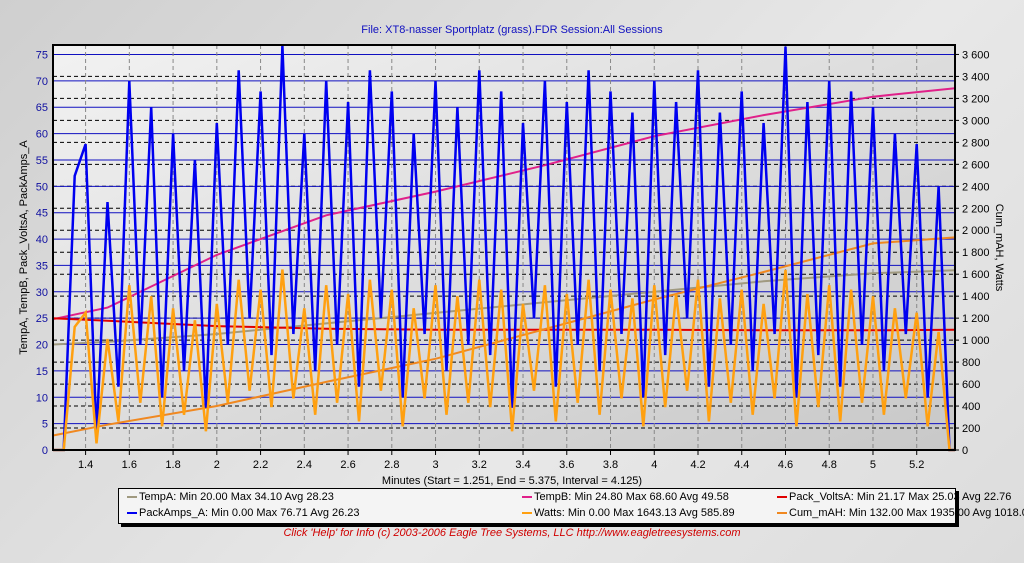 This screenshot has height=563, width=1024. I want to click on legend-text: TempB: Min 24.80 Max 68.60 Avg 49.58, so click(631, 497).